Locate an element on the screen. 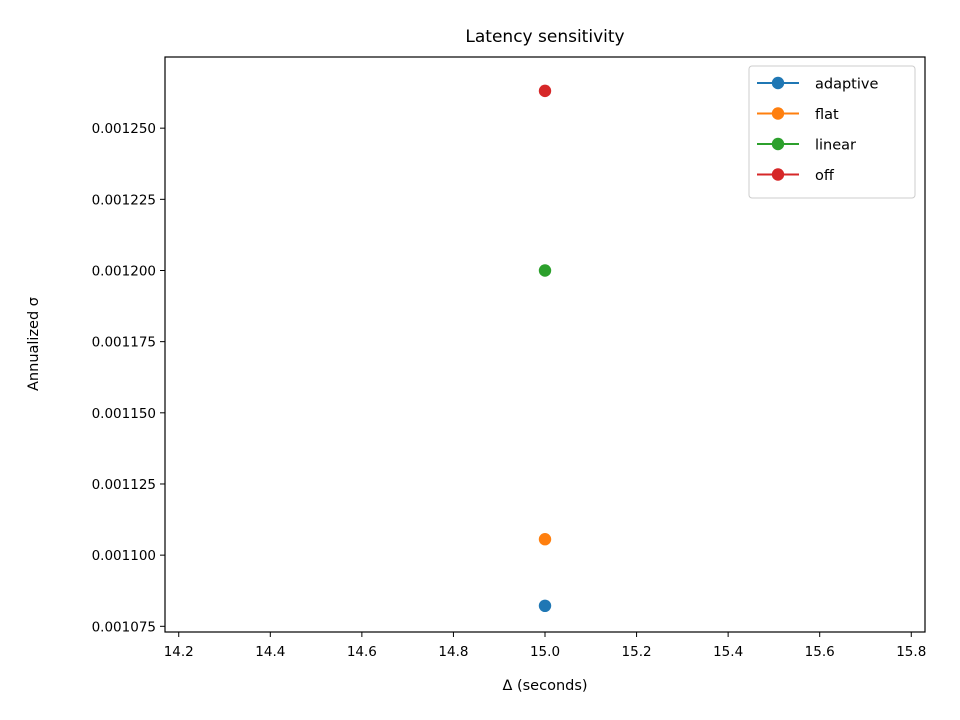 This screenshot has width=960, height=720. series-linear is located at coordinates (545, 270).